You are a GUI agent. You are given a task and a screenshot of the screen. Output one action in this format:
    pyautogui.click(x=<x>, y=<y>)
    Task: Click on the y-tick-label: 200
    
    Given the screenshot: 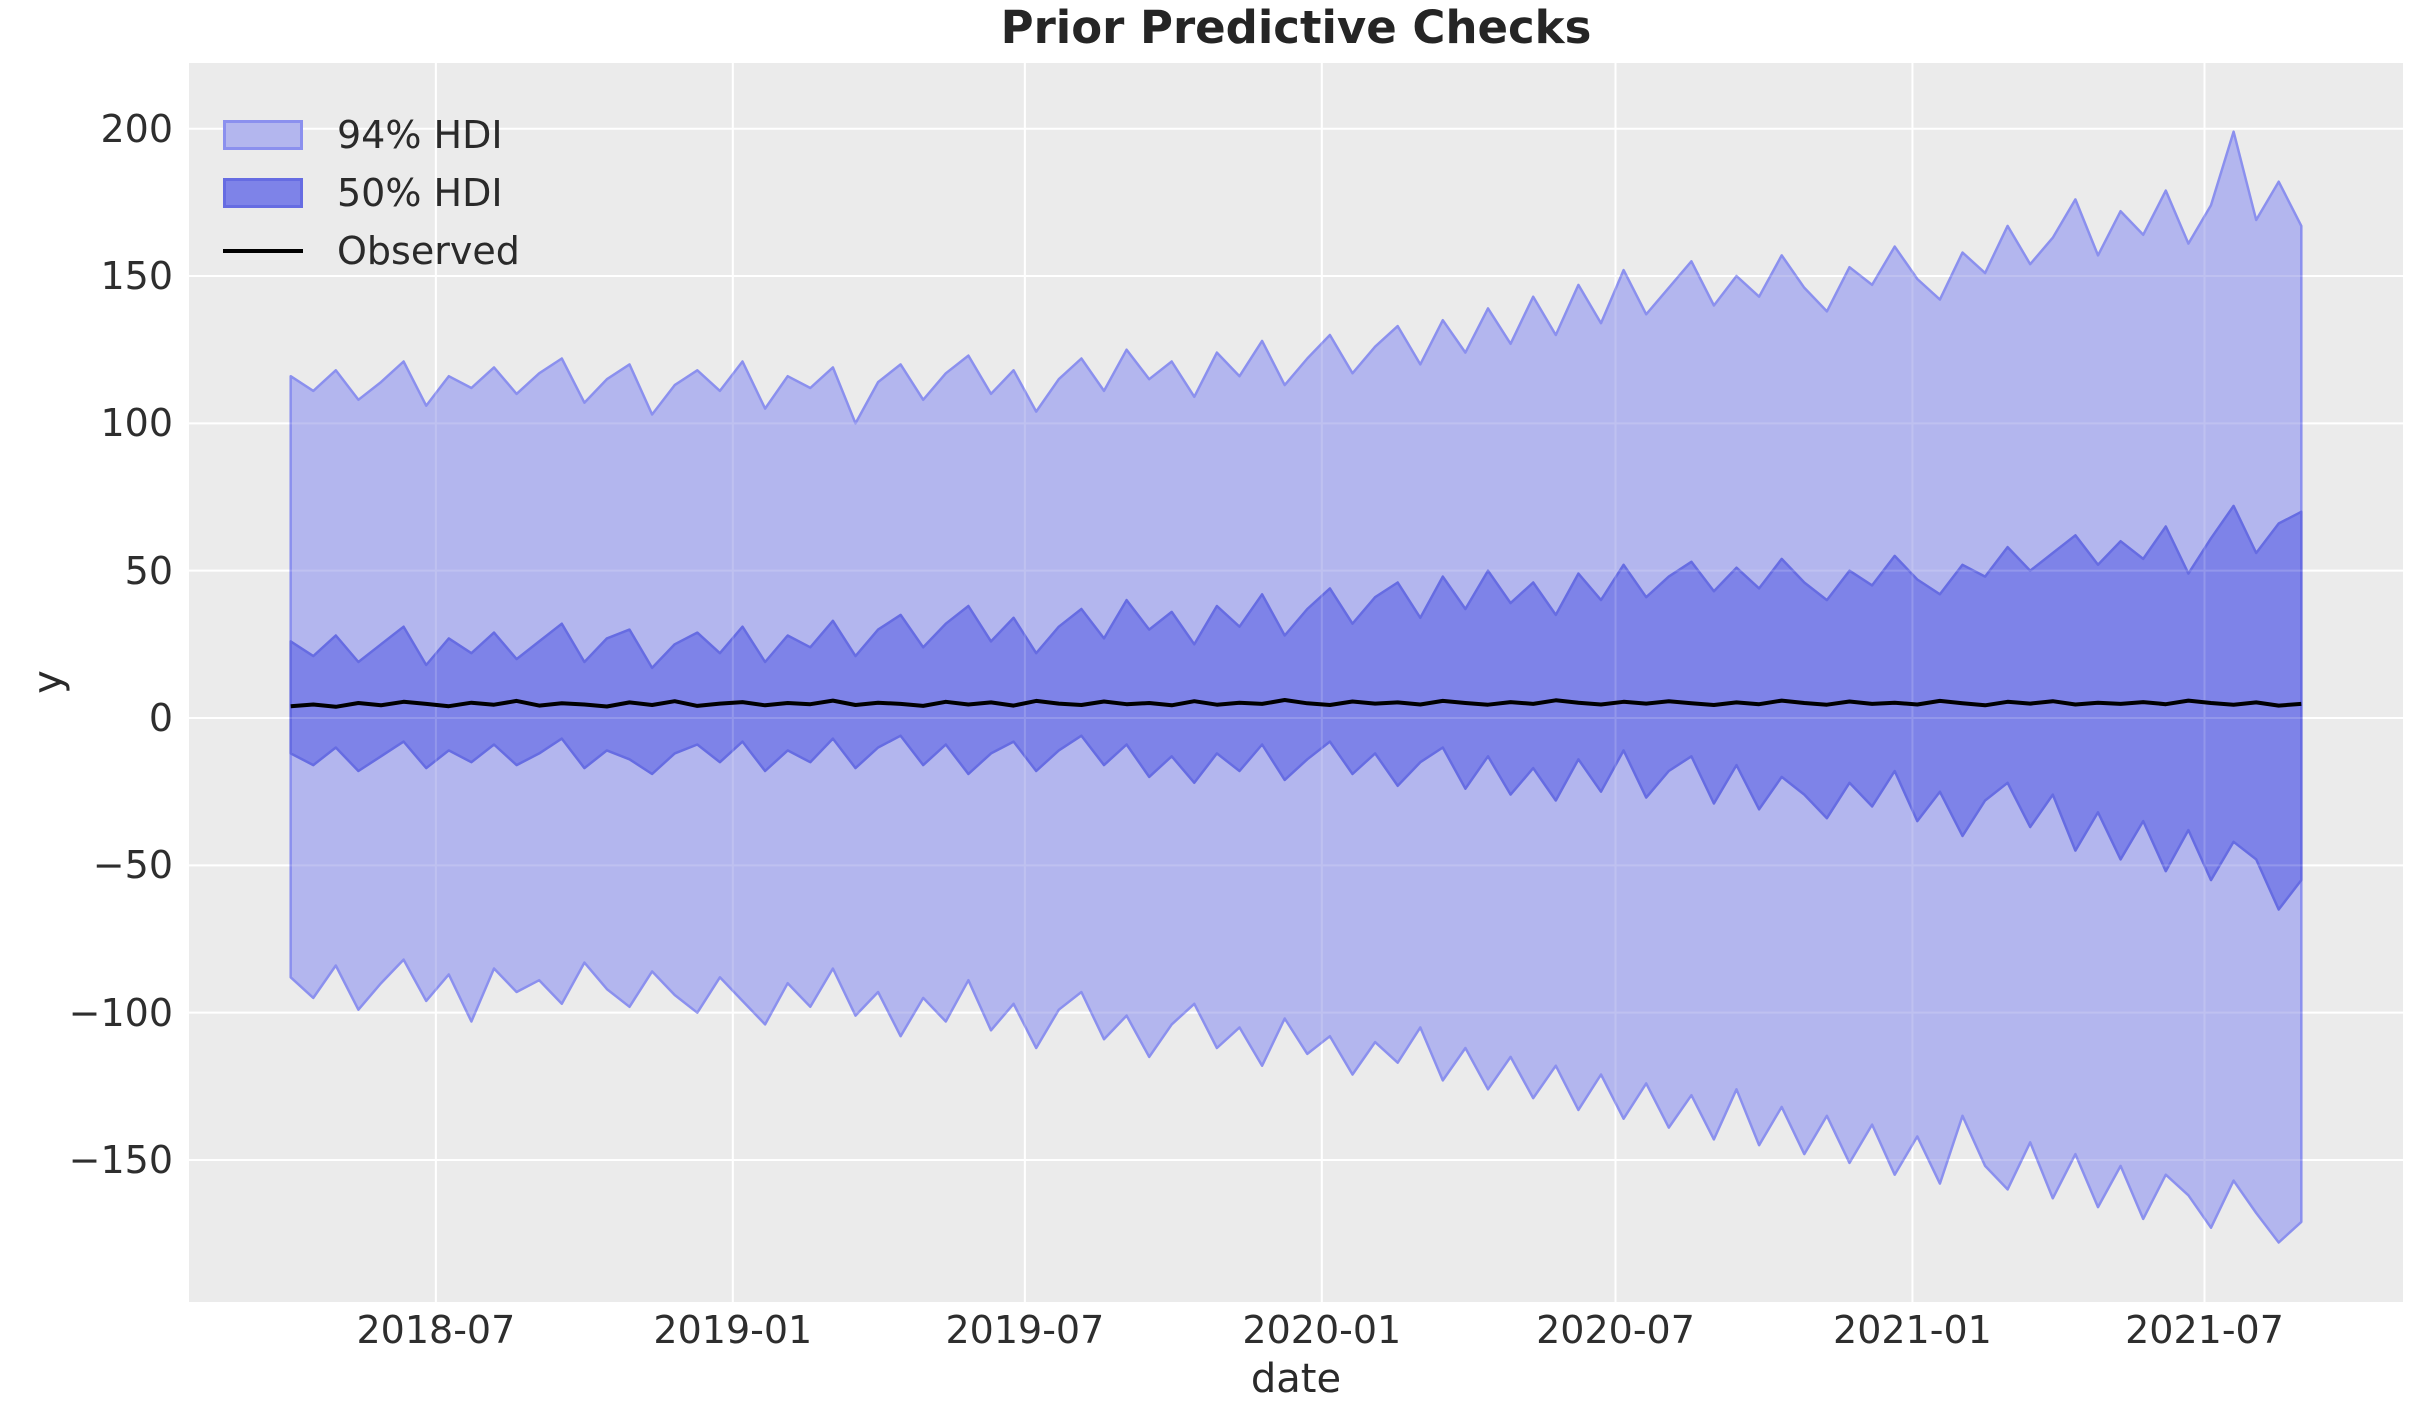 What is the action you would take?
    pyautogui.click(x=136, y=128)
    